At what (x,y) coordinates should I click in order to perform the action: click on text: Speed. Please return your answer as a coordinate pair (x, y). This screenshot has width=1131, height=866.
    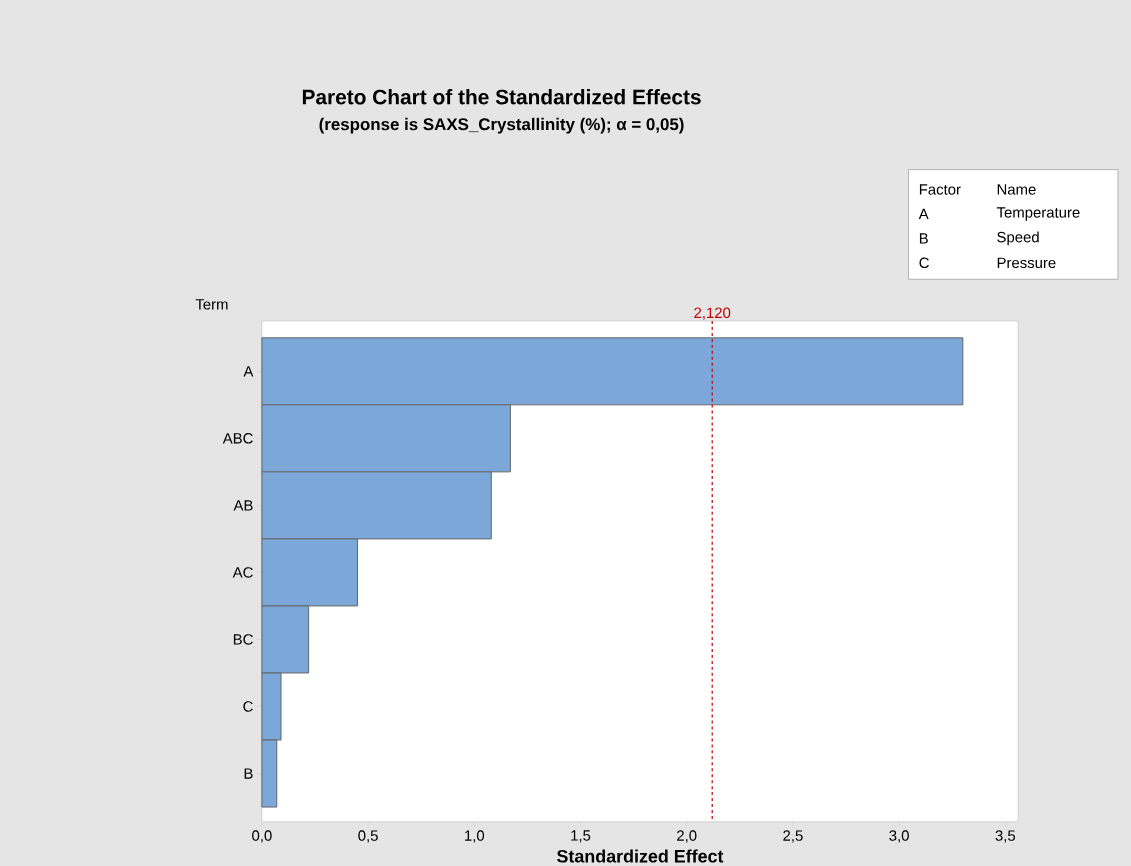
    Looking at the image, I should click on (1018, 238).